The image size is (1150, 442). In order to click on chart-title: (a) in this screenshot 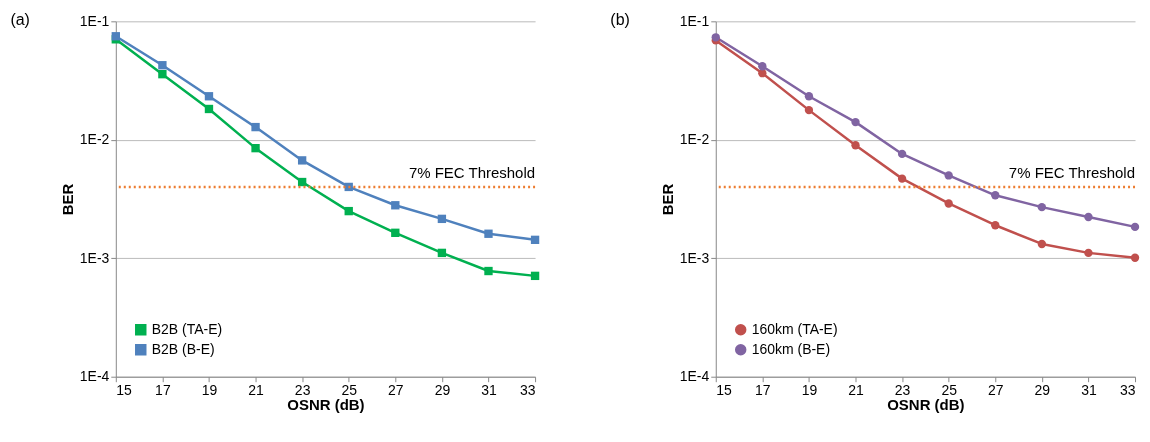, I will do `click(20, 20)`.